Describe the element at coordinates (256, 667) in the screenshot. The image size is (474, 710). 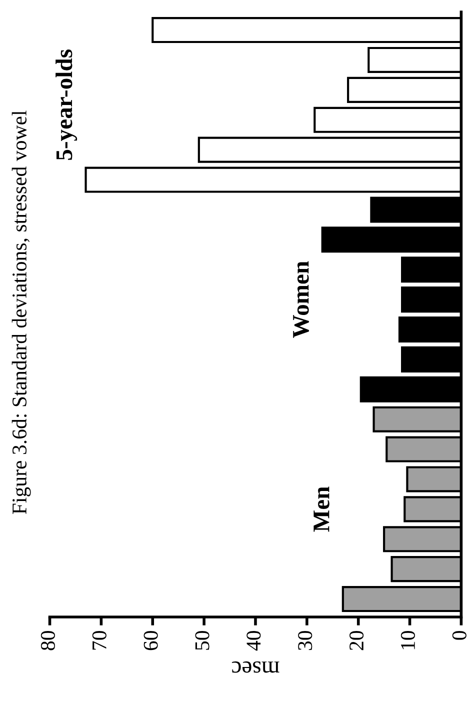
I see `x-axis-title: msec` at that location.